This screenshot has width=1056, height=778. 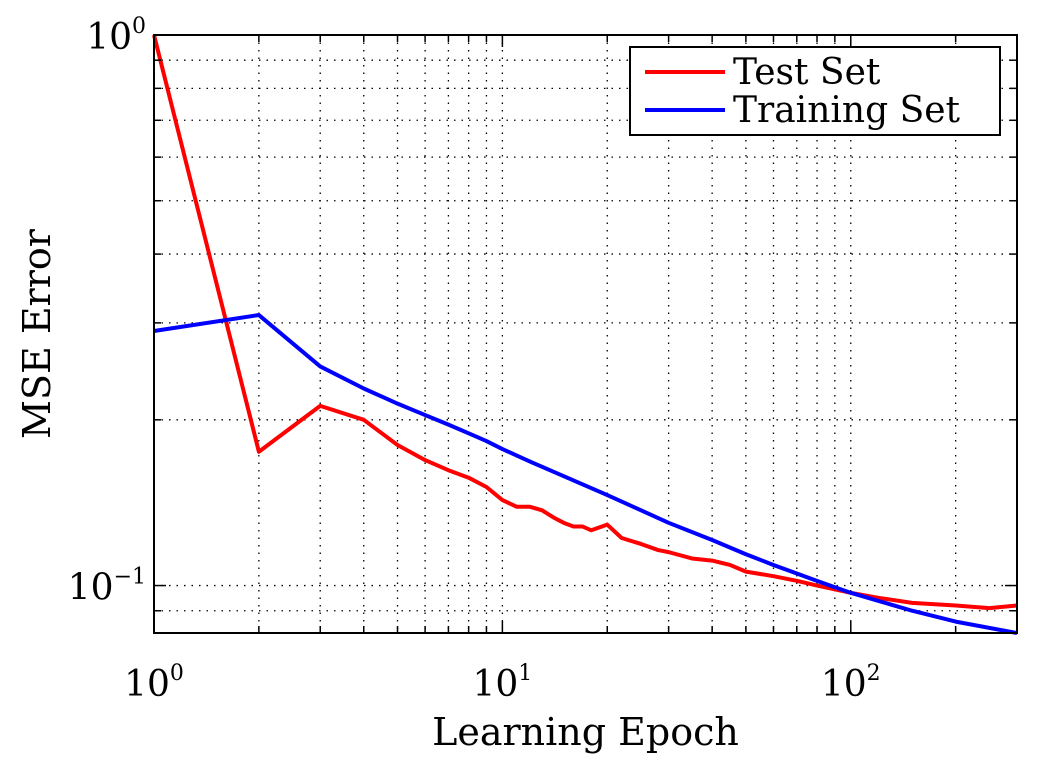 I want to click on x-tick-label: 102, so click(x=851, y=683).